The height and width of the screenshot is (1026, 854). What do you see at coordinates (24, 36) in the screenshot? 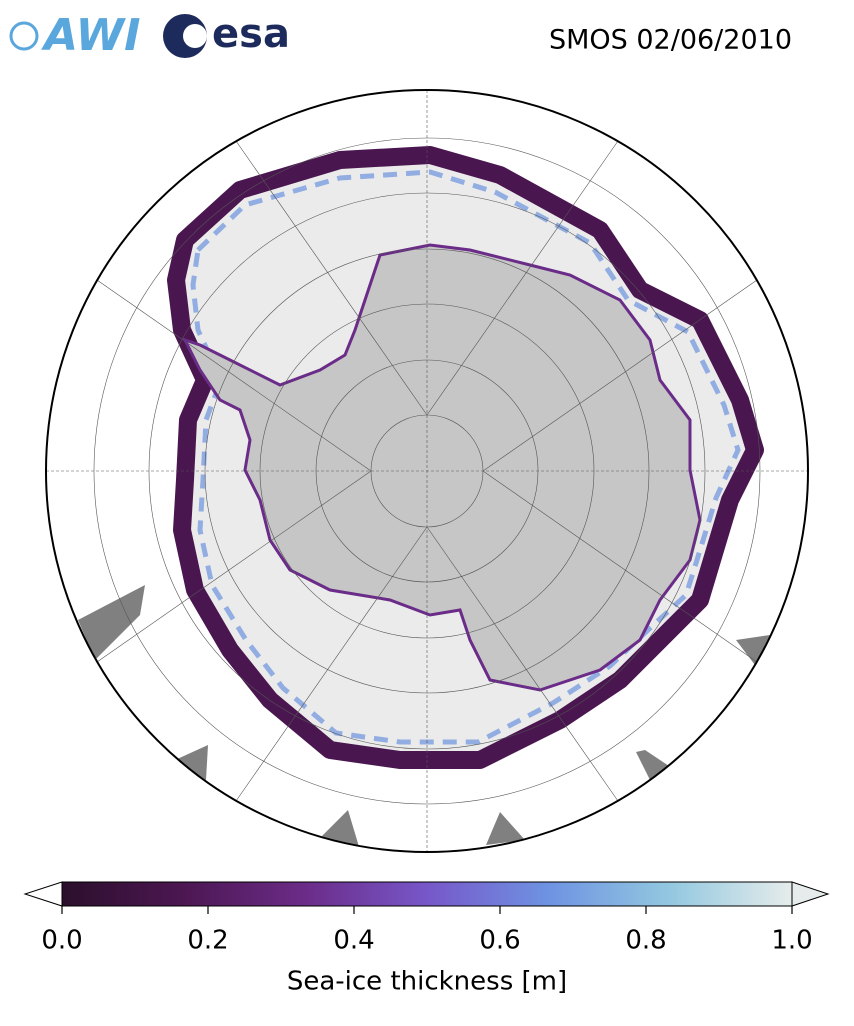
I see `awi-icon` at bounding box center [24, 36].